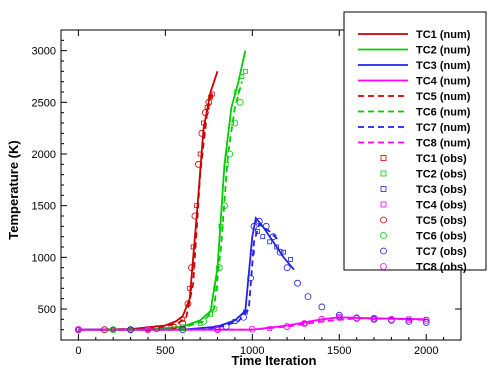 The height and width of the screenshot is (370, 490). What do you see at coordinates (165, 351) in the screenshot?
I see `x-tick-label: 500` at bounding box center [165, 351].